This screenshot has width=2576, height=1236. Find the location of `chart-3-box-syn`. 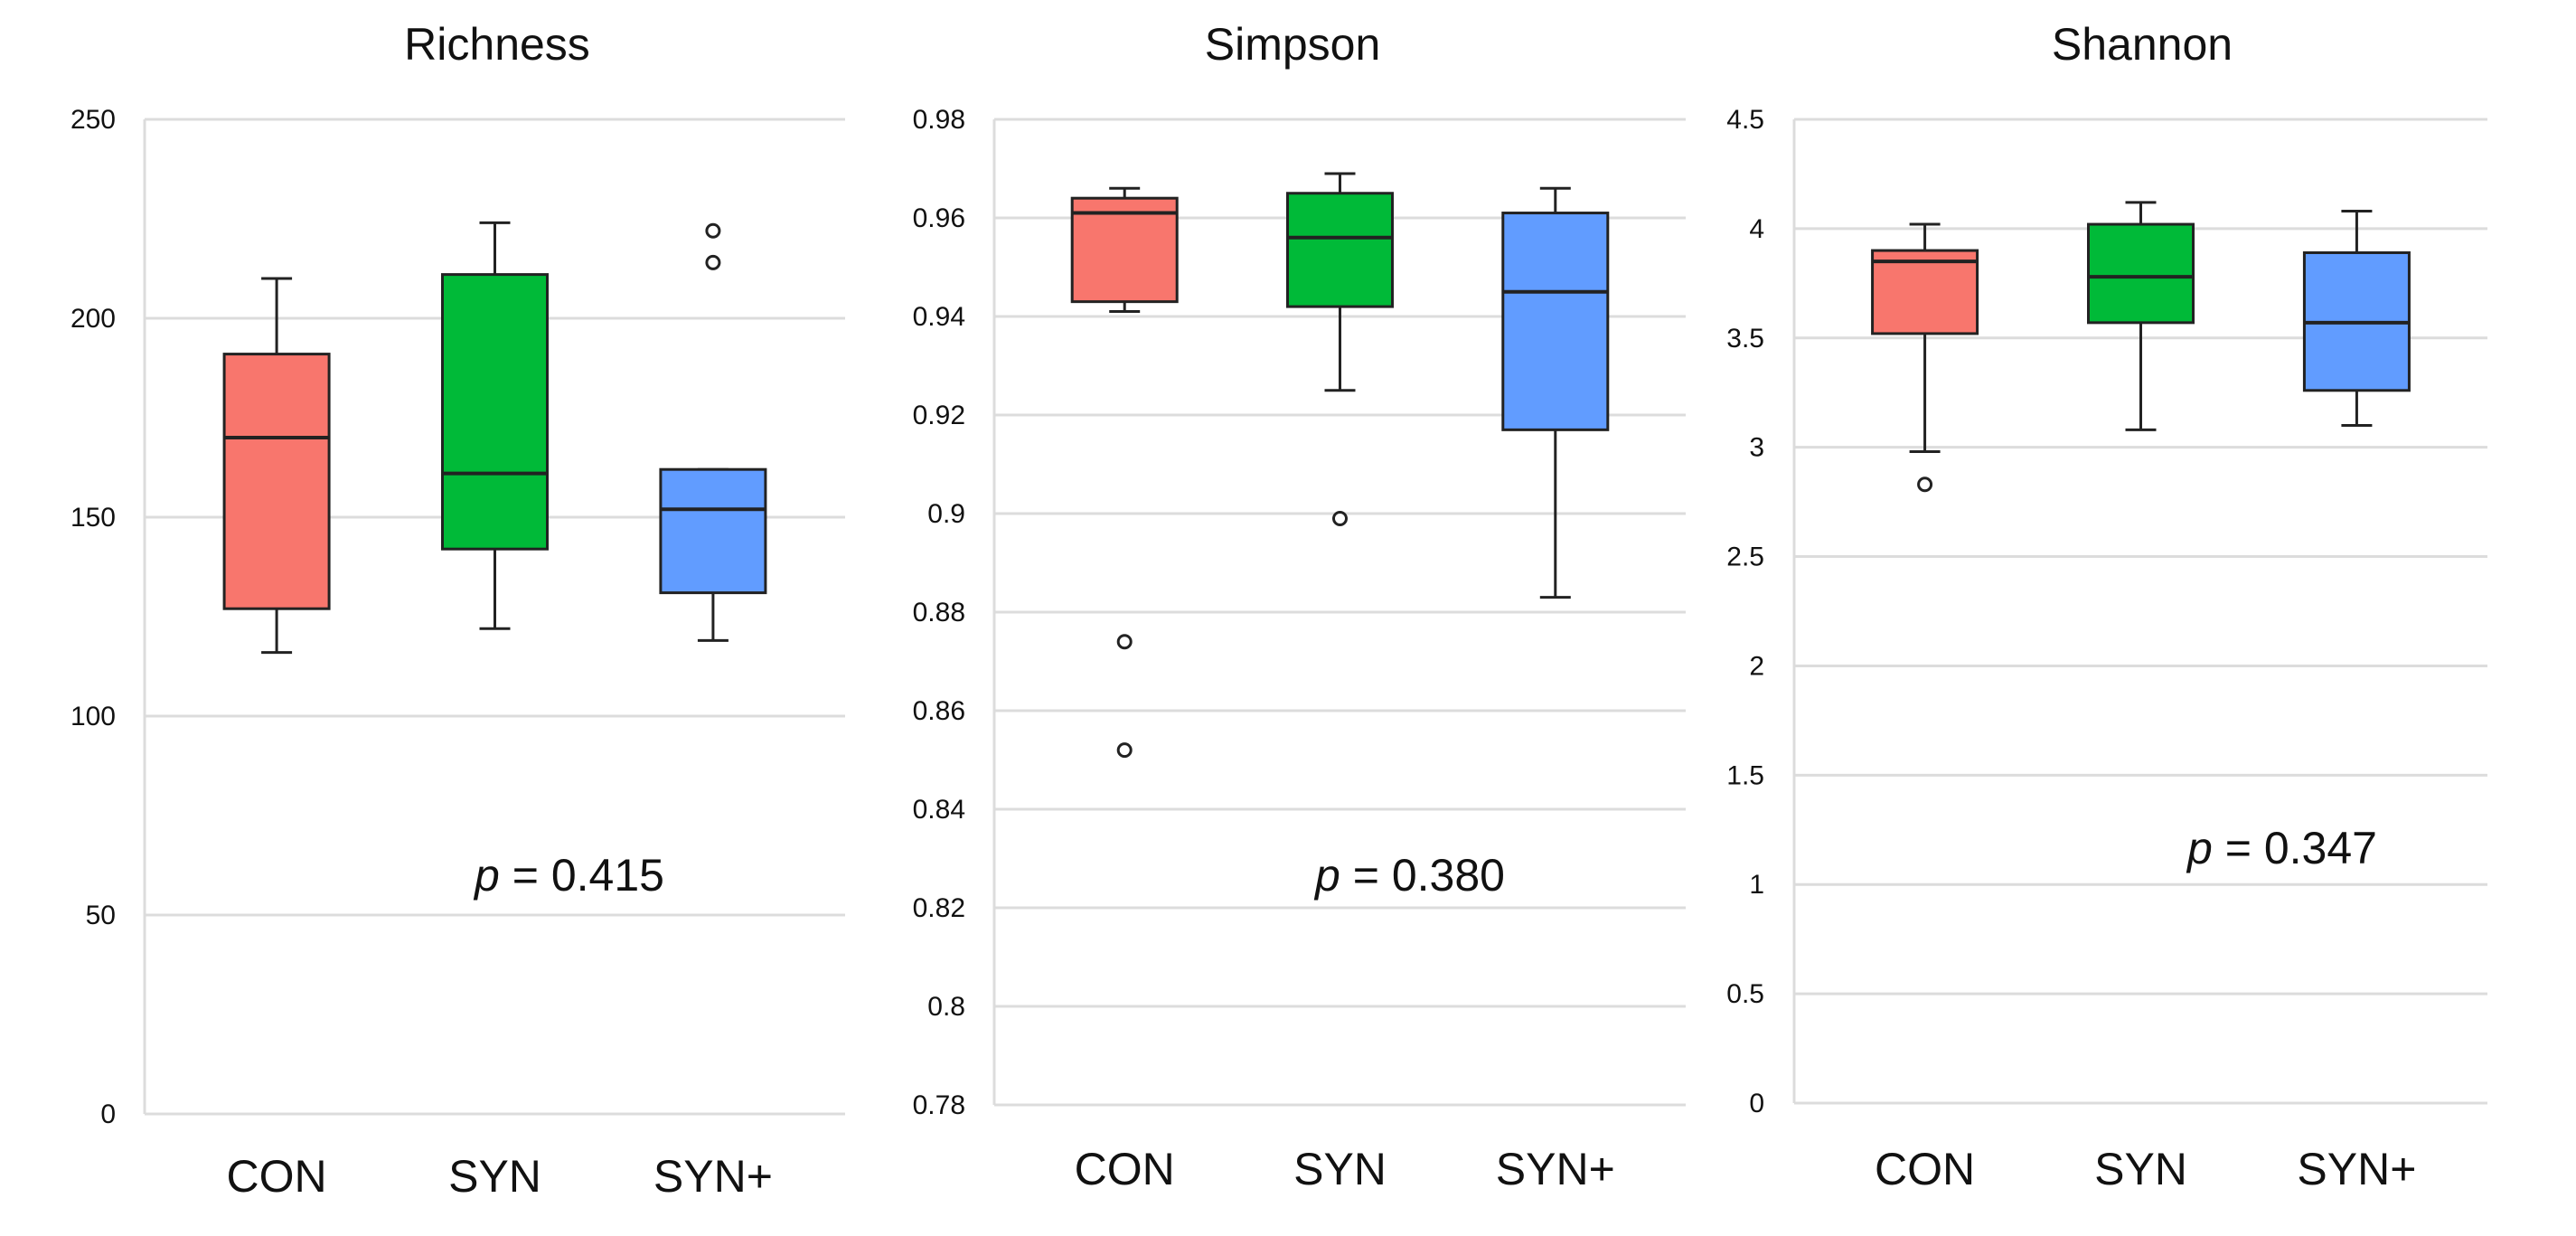

chart-3-box-syn is located at coordinates (2141, 316).